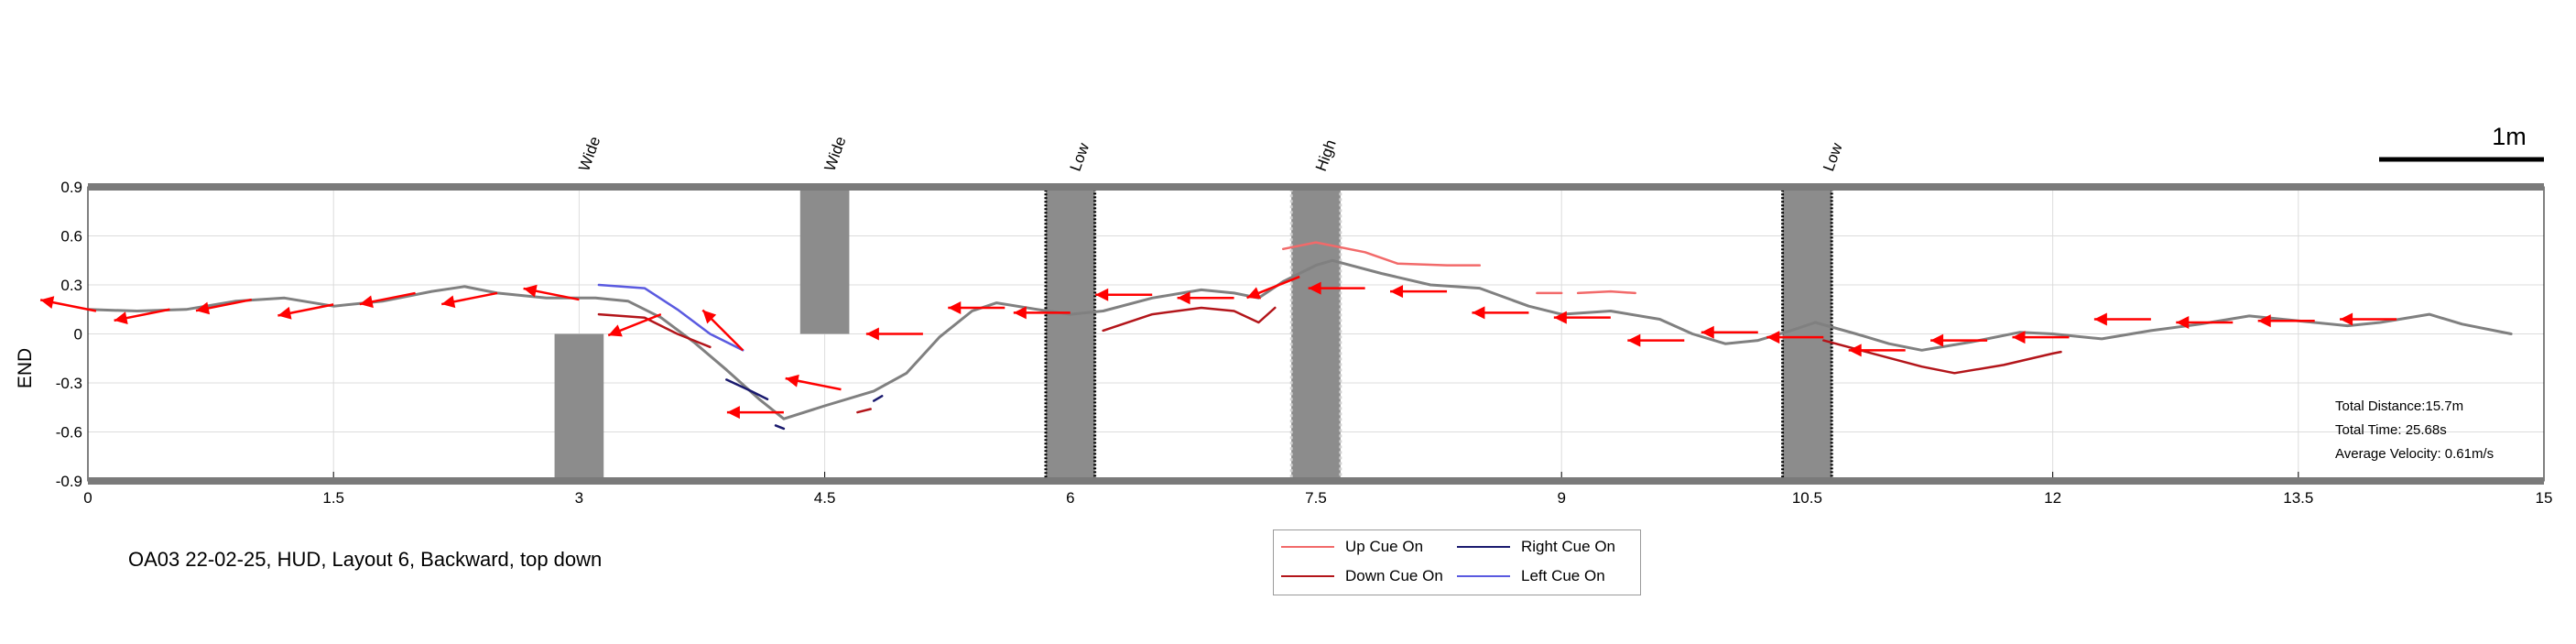 This screenshot has width=2576, height=644. What do you see at coordinates (1394, 575) in the screenshot?
I see `legend-label-down-cue: Down Cue On` at bounding box center [1394, 575].